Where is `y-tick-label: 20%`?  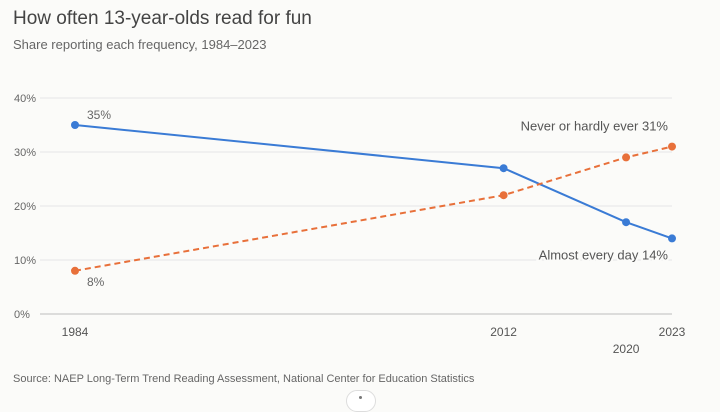
y-tick-label: 20% is located at coordinates (25, 207).